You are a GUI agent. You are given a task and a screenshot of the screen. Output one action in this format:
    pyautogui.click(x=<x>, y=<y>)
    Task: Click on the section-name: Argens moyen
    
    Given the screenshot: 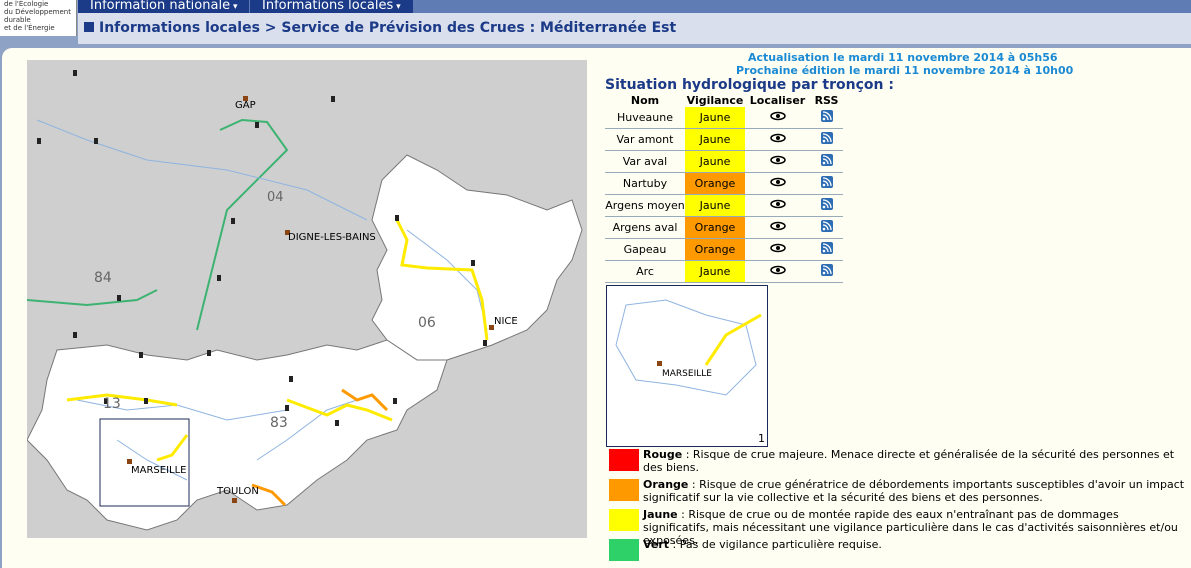 What is the action you would take?
    pyautogui.click(x=645, y=205)
    